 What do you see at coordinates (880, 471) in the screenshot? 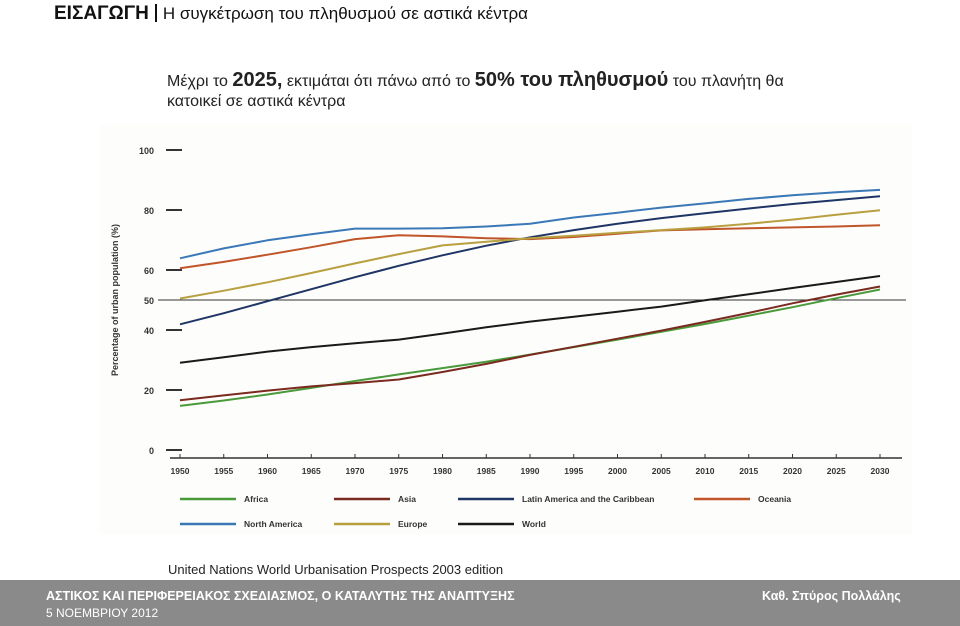
I see `x-tick-label: 2030` at bounding box center [880, 471].